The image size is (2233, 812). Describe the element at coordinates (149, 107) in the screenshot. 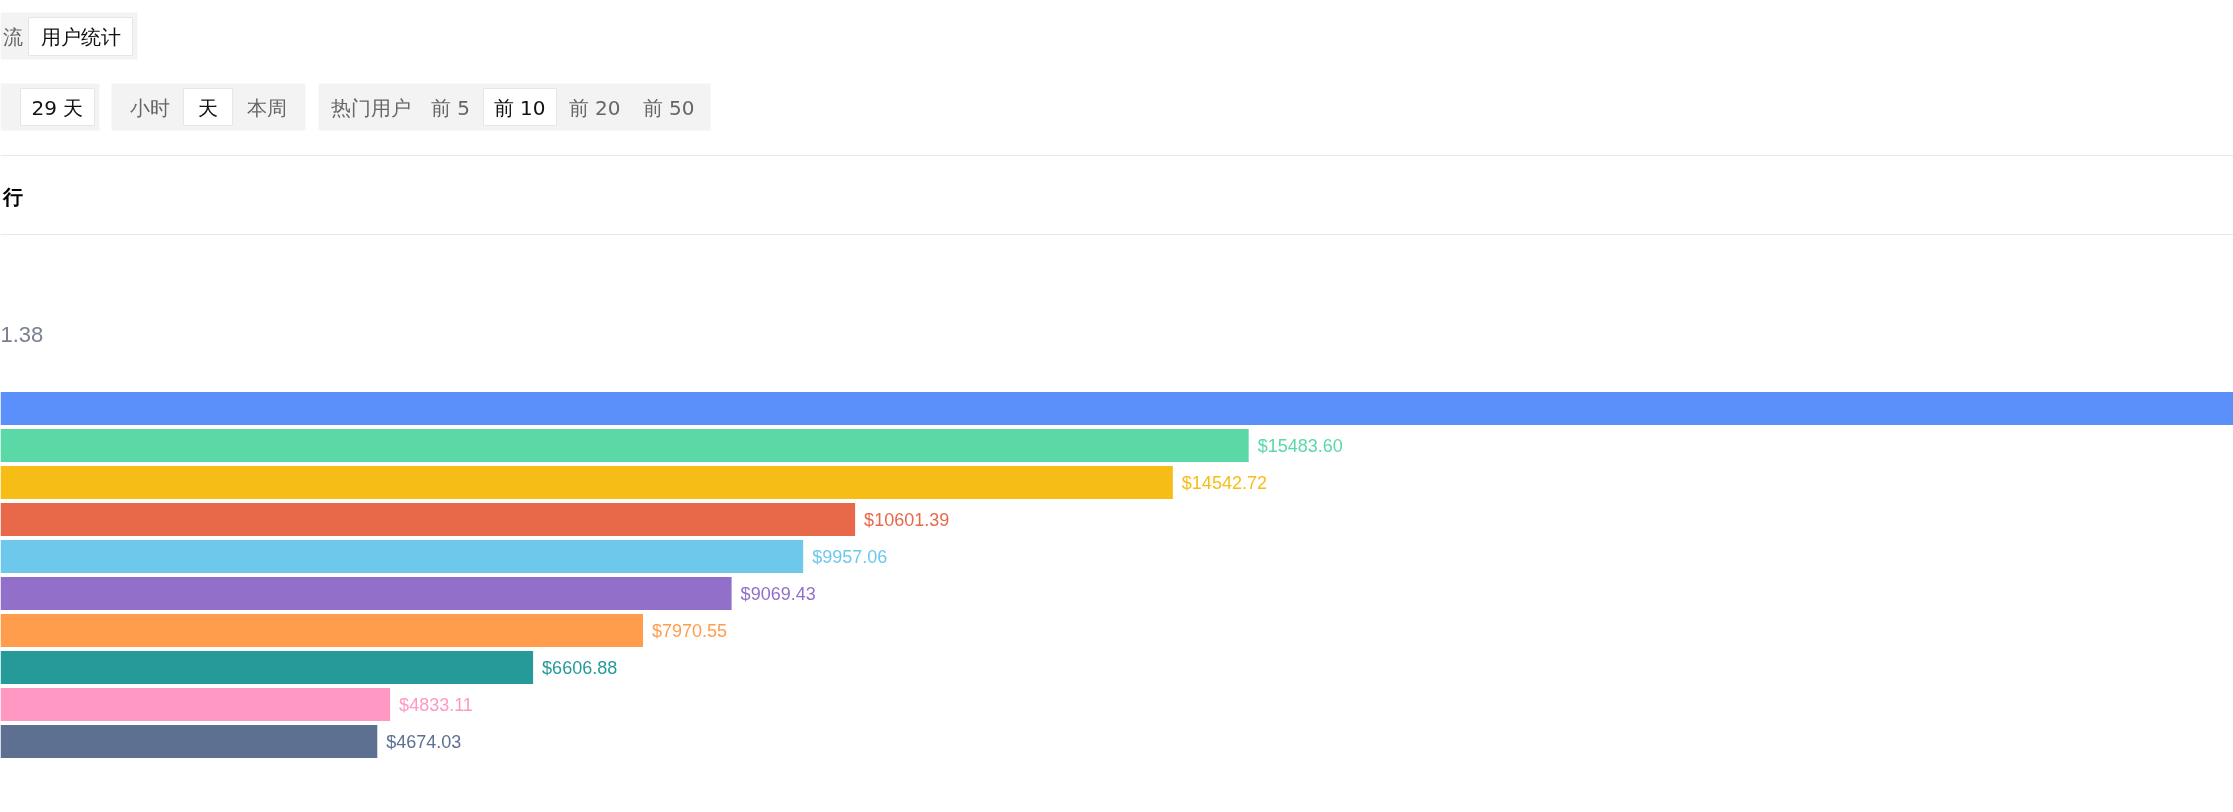

I see `text: 小时` at that location.